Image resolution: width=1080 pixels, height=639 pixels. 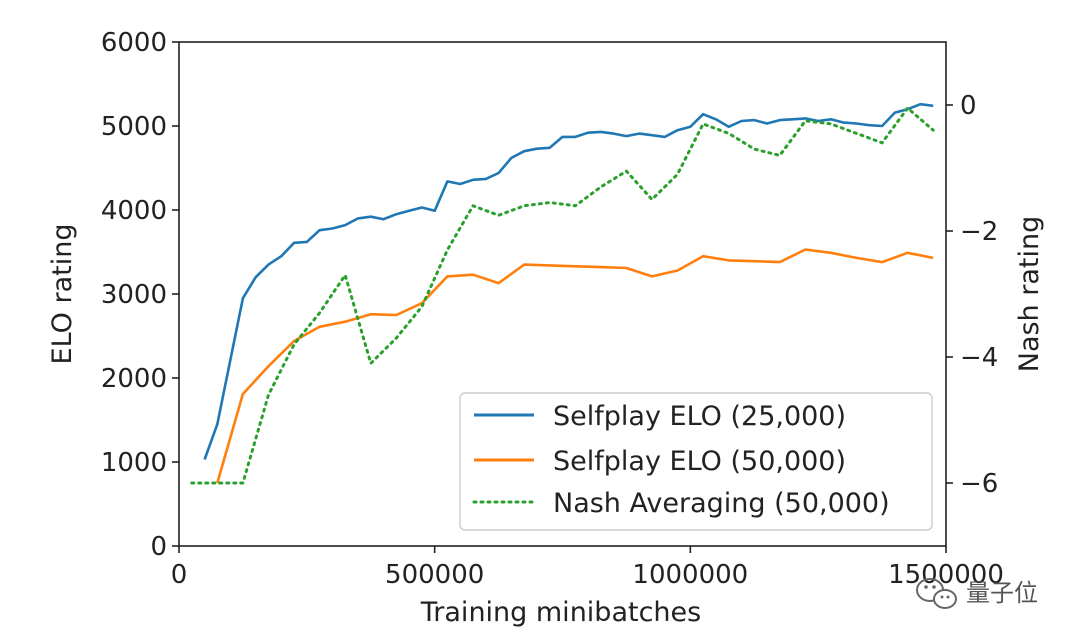 I want to click on watermark: 量子位, so click(x=977, y=593).